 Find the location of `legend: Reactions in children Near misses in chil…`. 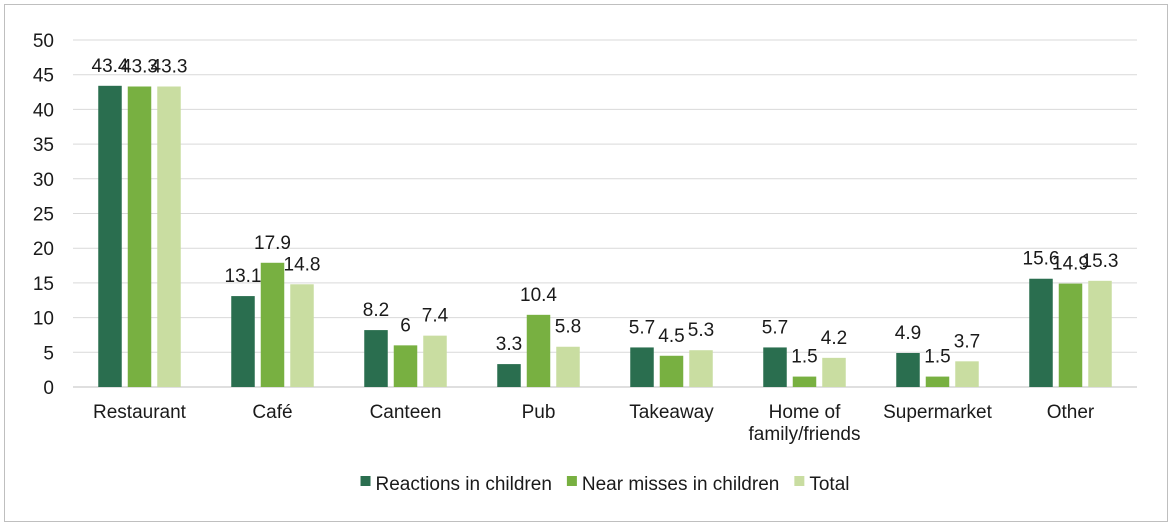

legend: Reactions in children Near misses in chil… is located at coordinates (604, 484).